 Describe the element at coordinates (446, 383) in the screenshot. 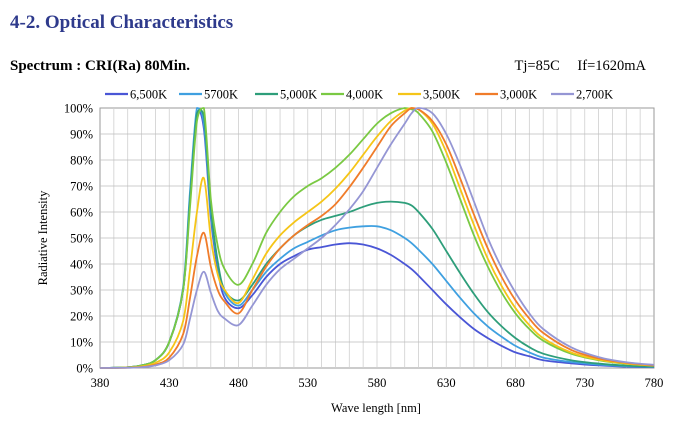

I see `x-tick-label: 630` at that location.